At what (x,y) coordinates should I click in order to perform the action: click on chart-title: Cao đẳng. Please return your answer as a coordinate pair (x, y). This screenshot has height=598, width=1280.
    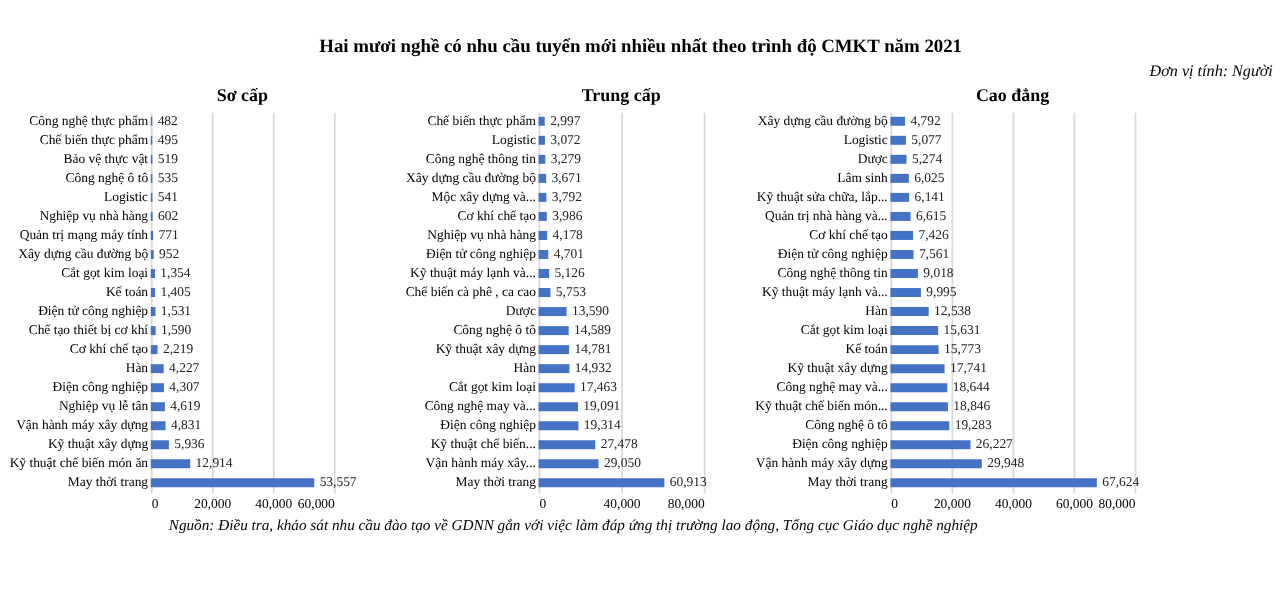
    Looking at the image, I should click on (1013, 94).